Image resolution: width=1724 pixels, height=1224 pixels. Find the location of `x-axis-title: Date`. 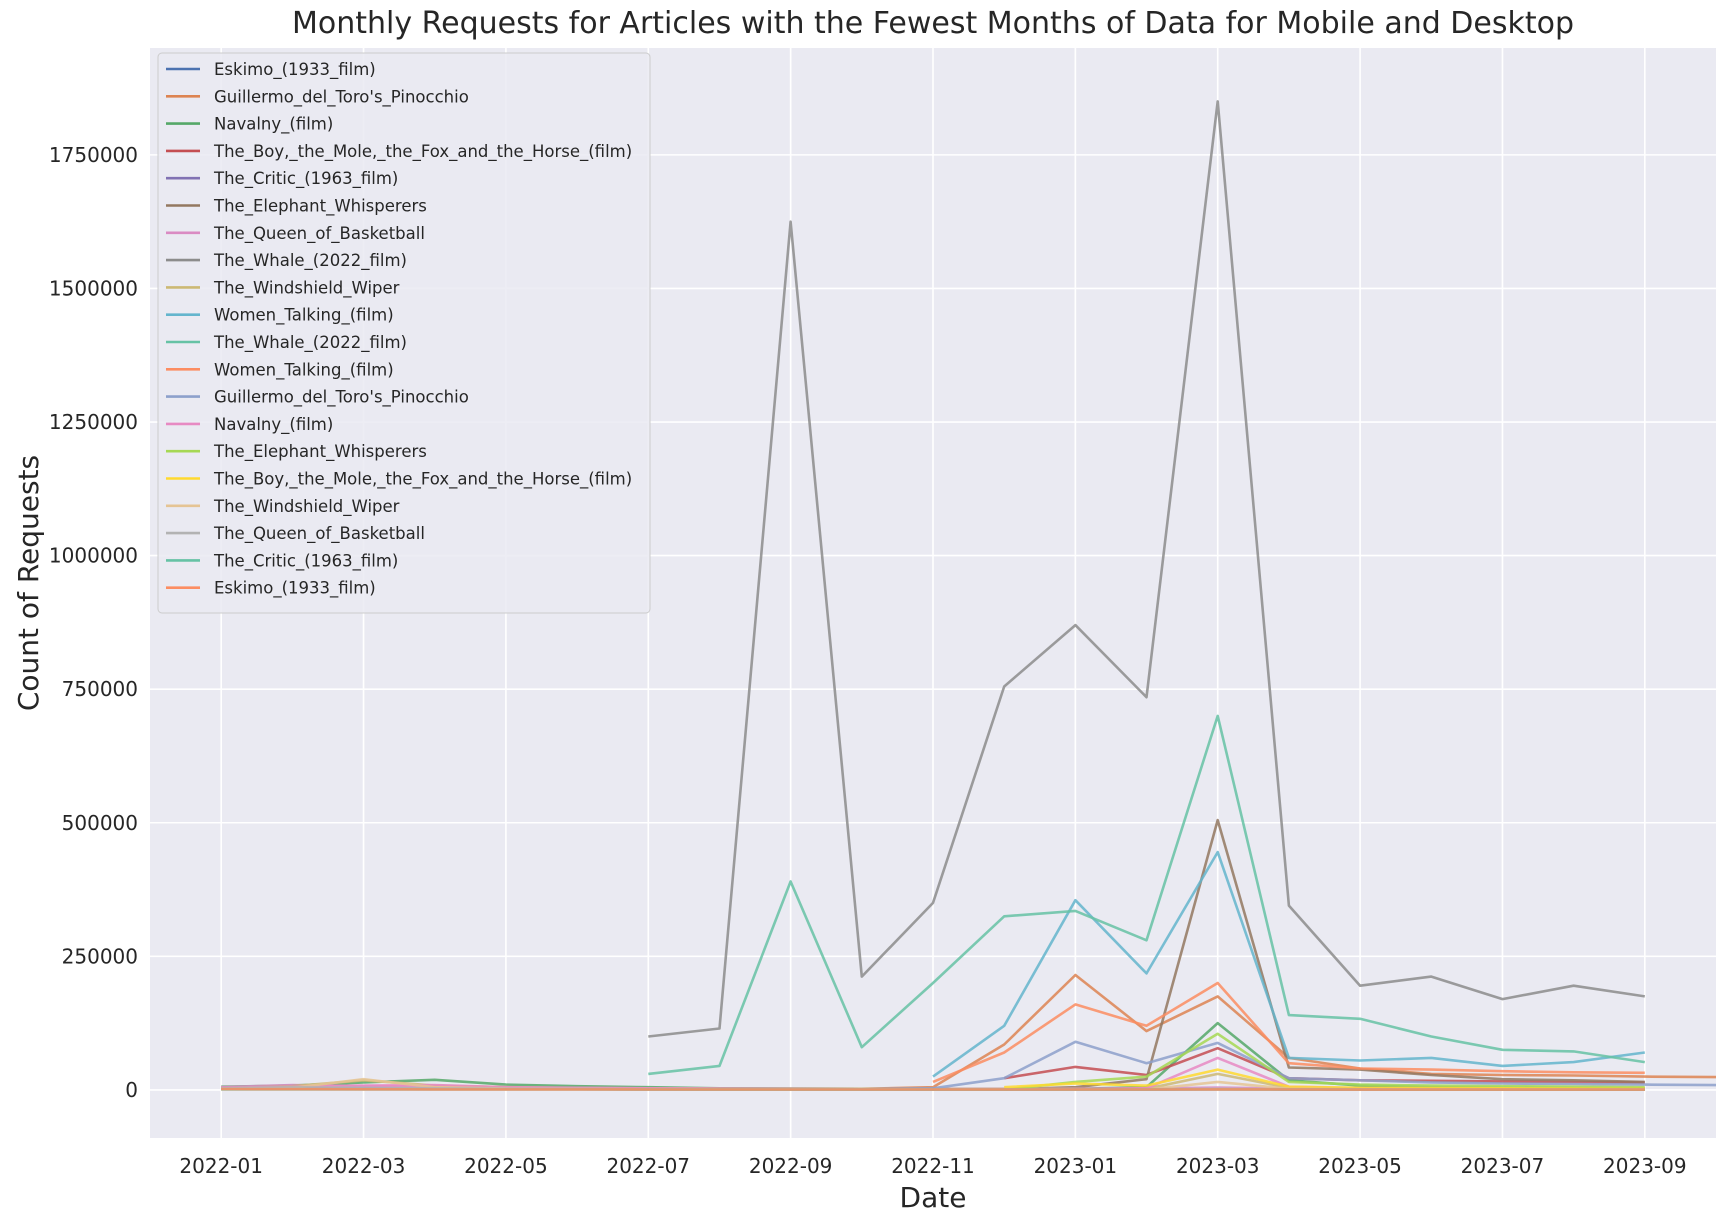

x-axis-title: Date is located at coordinates (933, 1197).